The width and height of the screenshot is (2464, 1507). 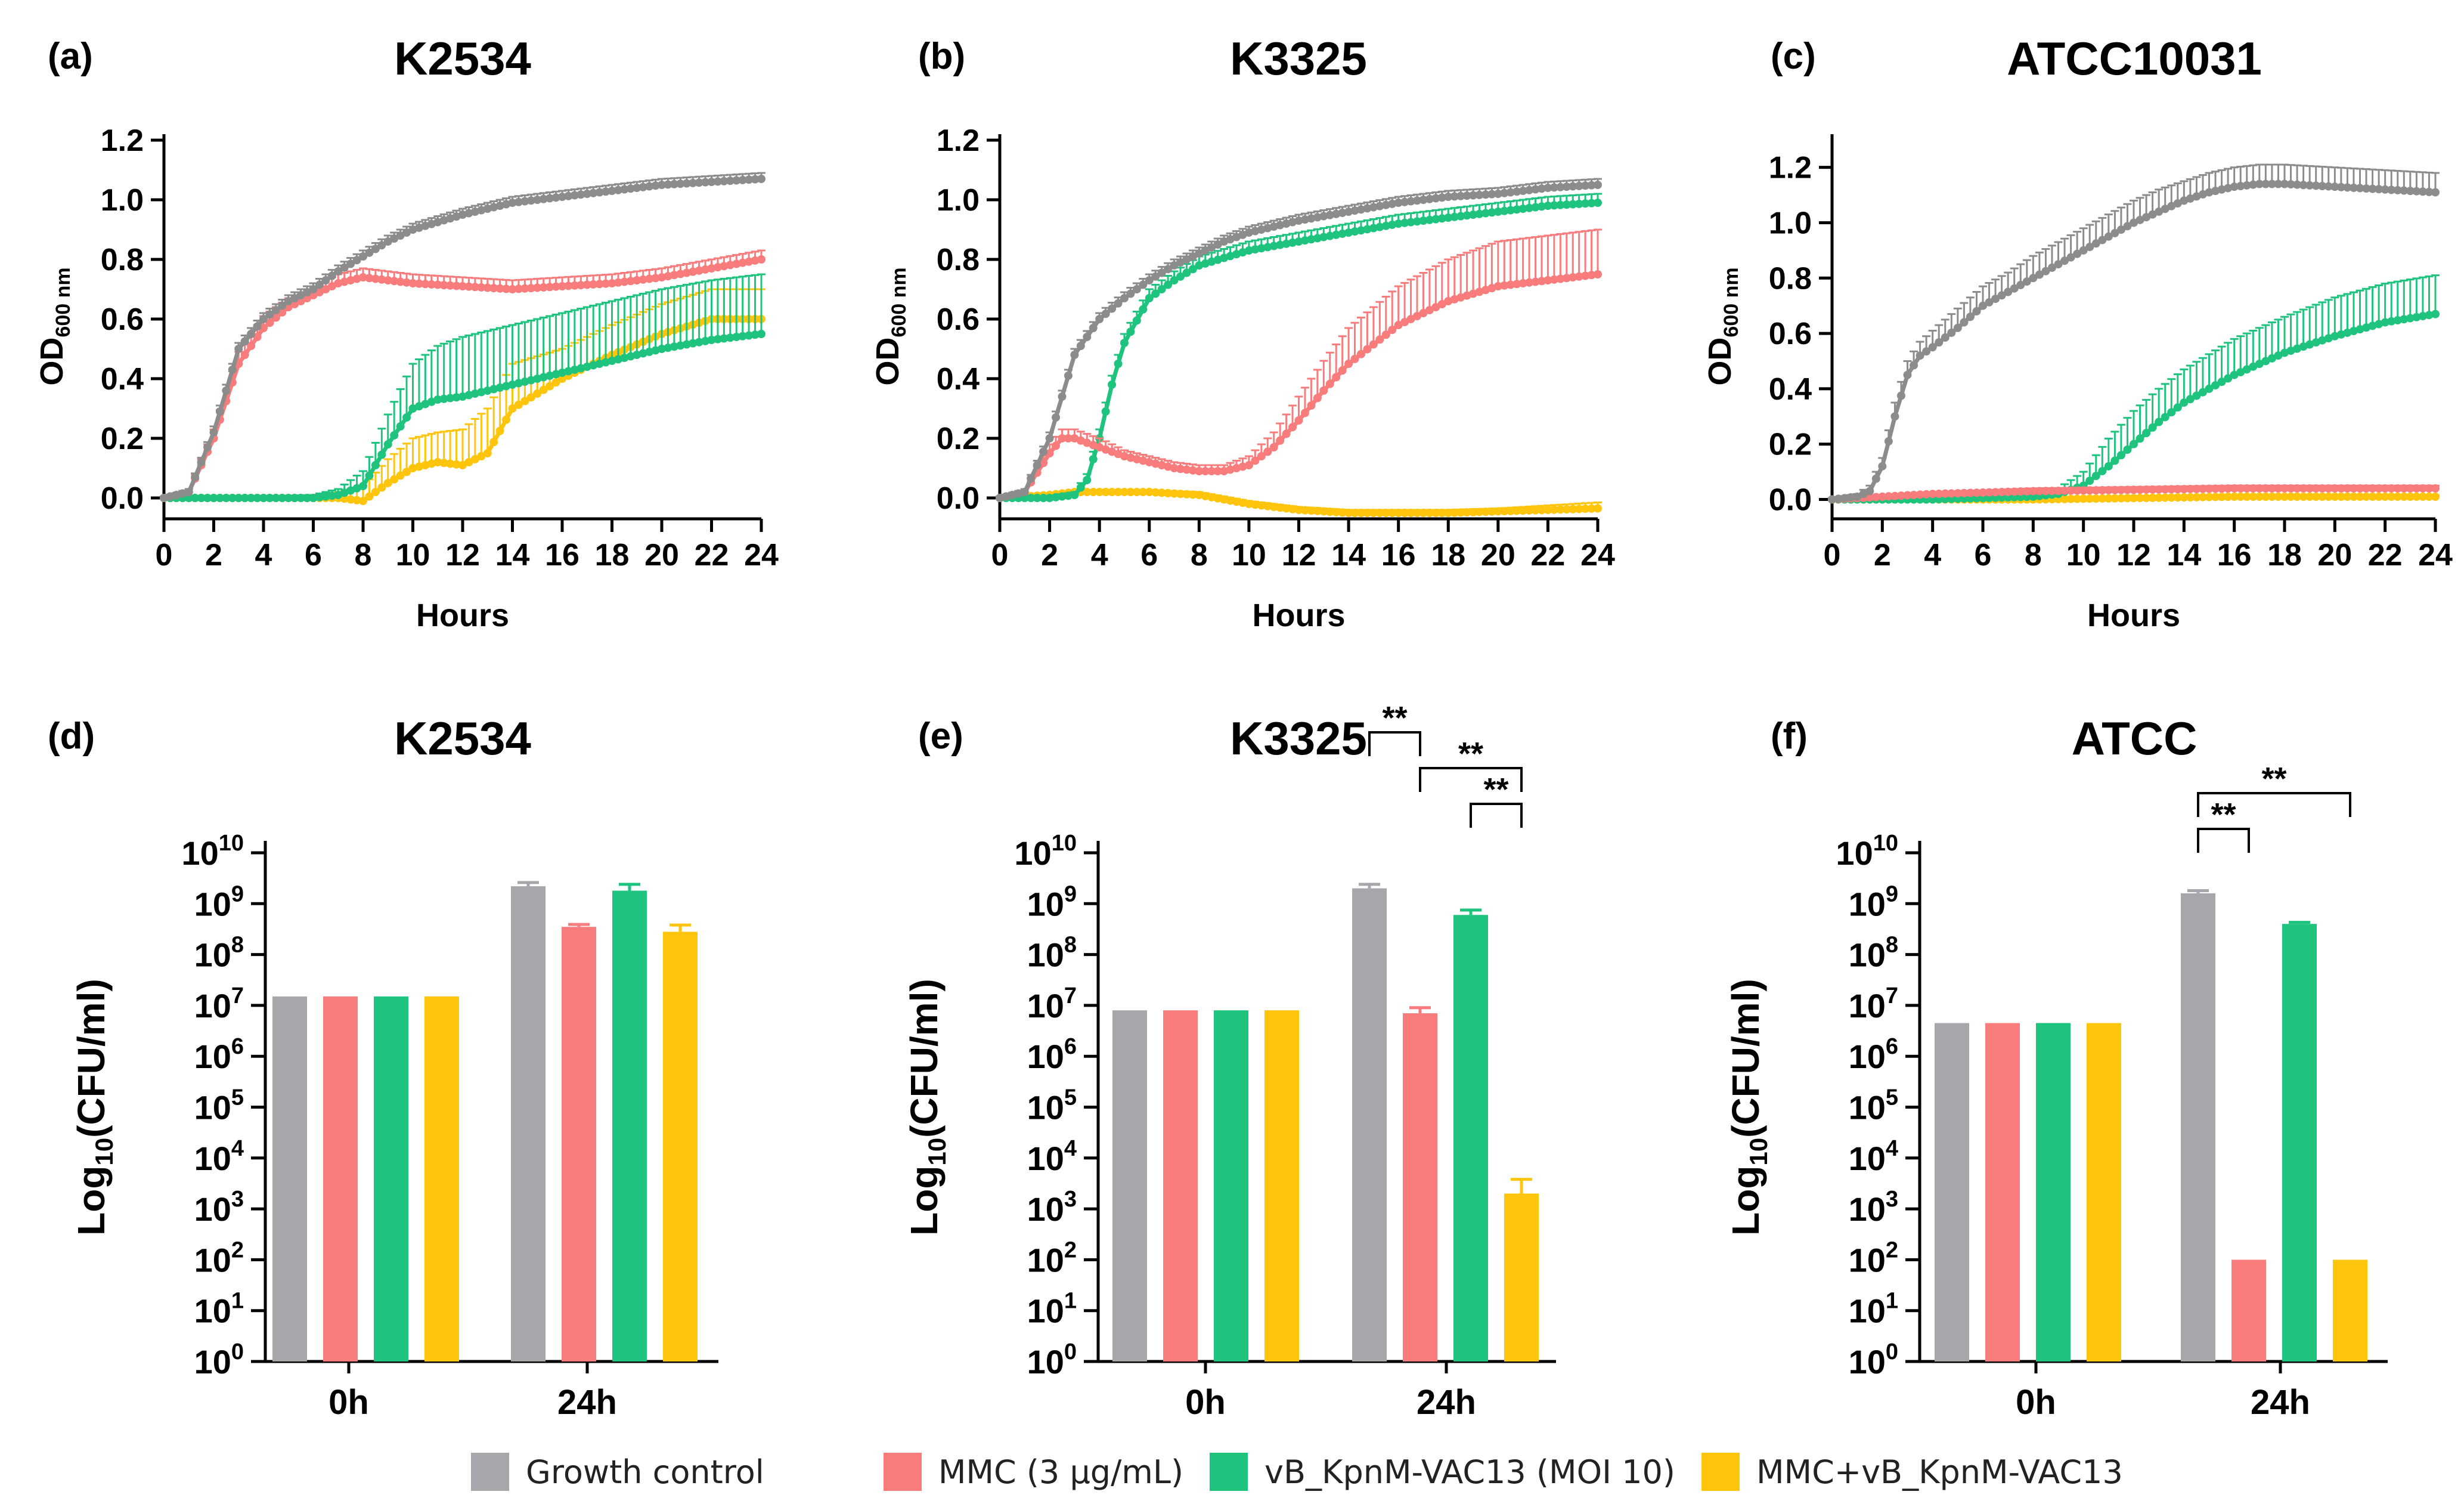 What do you see at coordinates (2134, 389) in the screenshot?
I see `series-phage` at bounding box center [2134, 389].